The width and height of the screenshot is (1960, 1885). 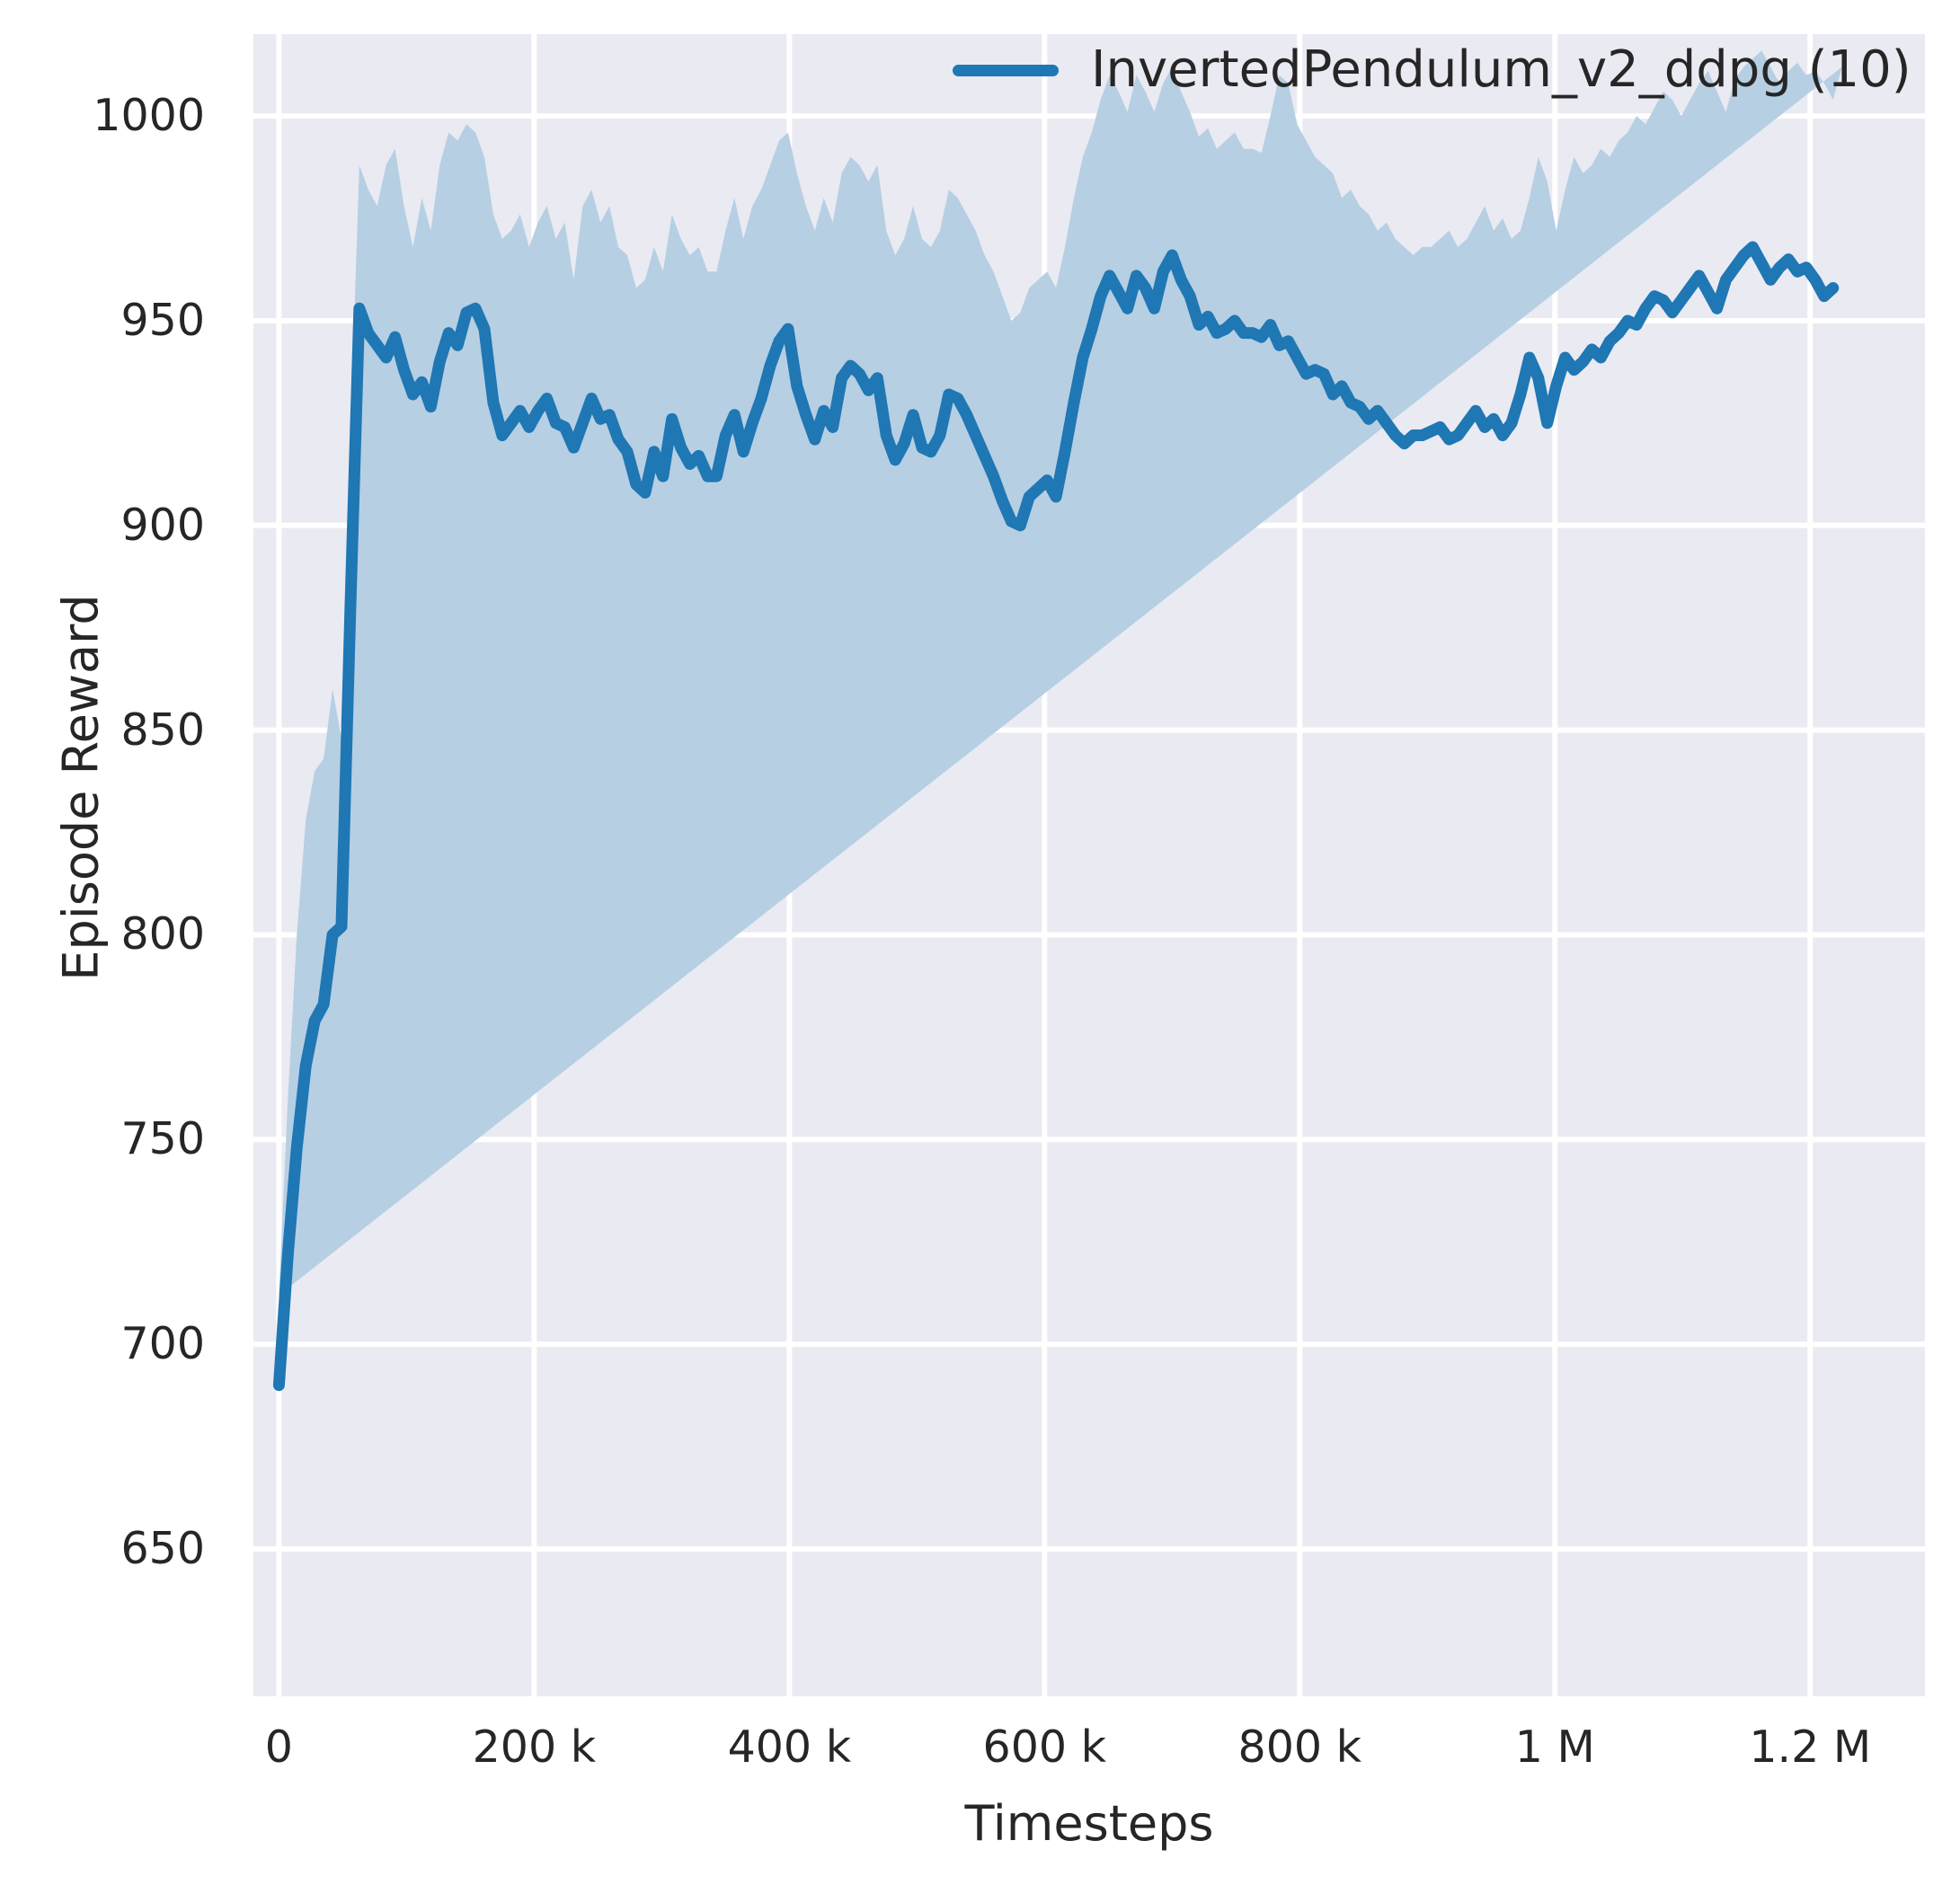 What do you see at coordinates (1006, 70) in the screenshot?
I see `legend-swatch-icon` at bounding box center [1006, 70].